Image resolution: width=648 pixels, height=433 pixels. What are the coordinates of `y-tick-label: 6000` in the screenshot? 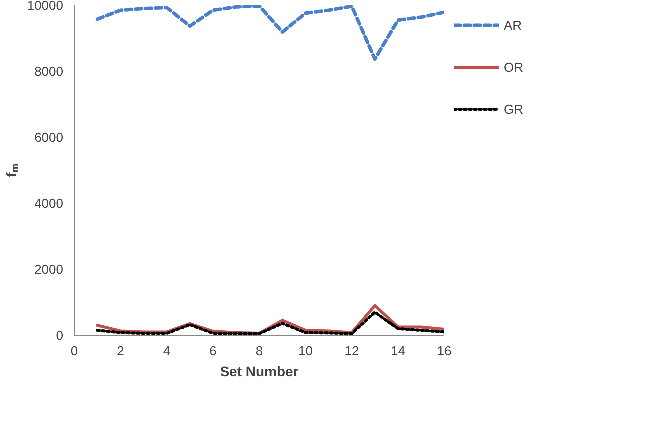 It's located at (49, 137).